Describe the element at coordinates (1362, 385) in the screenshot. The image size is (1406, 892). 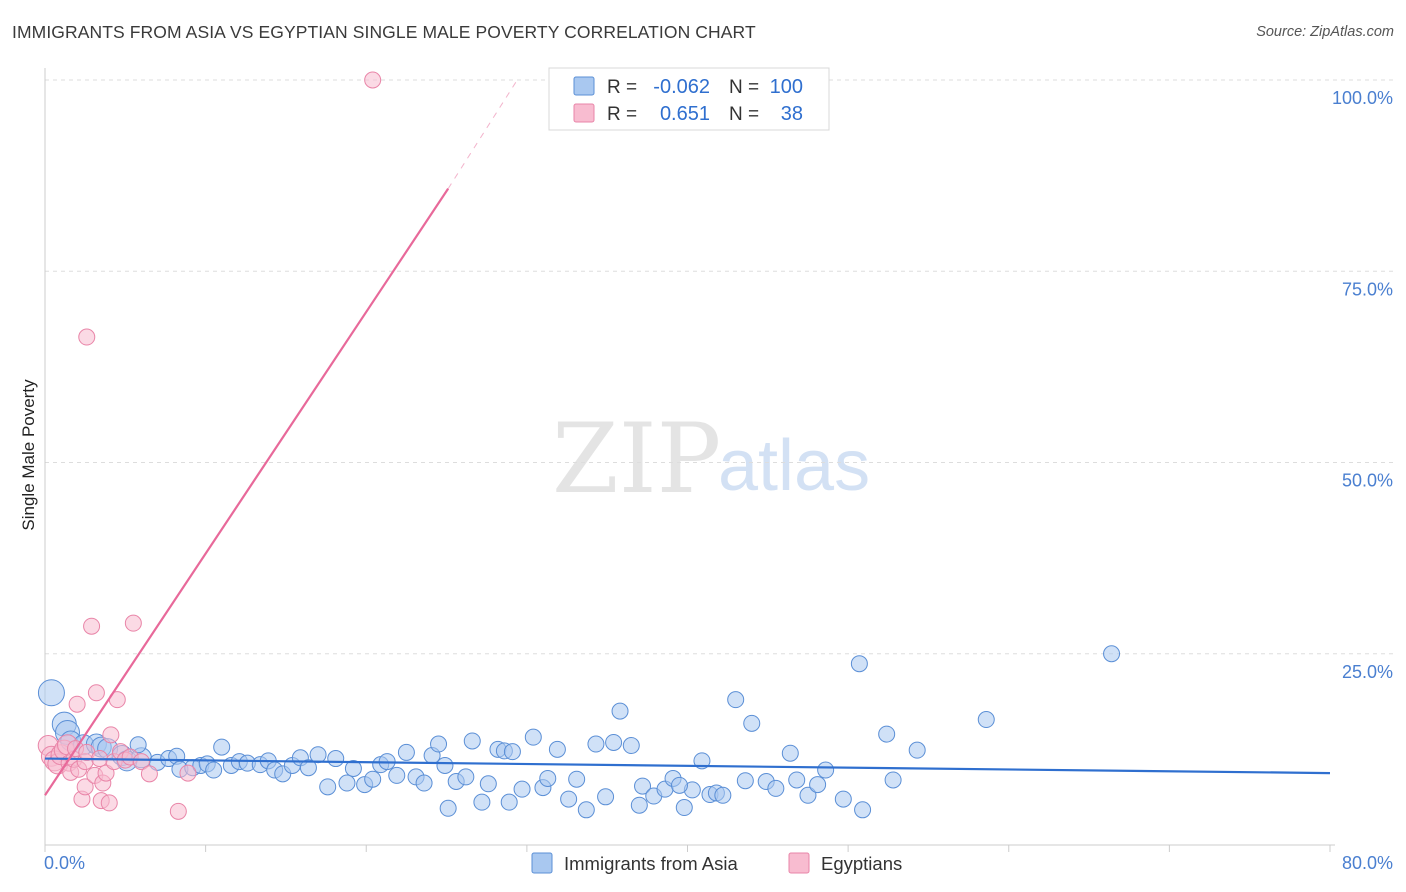
I see `y-tick-labels: 100.0% 75.0% 50.0% 25.0%` at that location.